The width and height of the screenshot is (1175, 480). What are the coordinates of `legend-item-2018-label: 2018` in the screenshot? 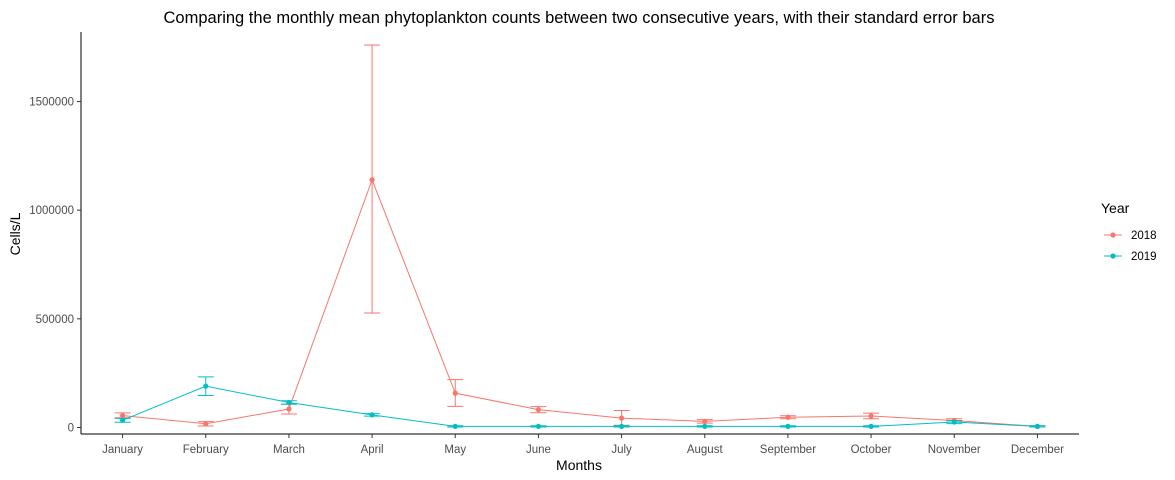 It's located at (1144, 236).